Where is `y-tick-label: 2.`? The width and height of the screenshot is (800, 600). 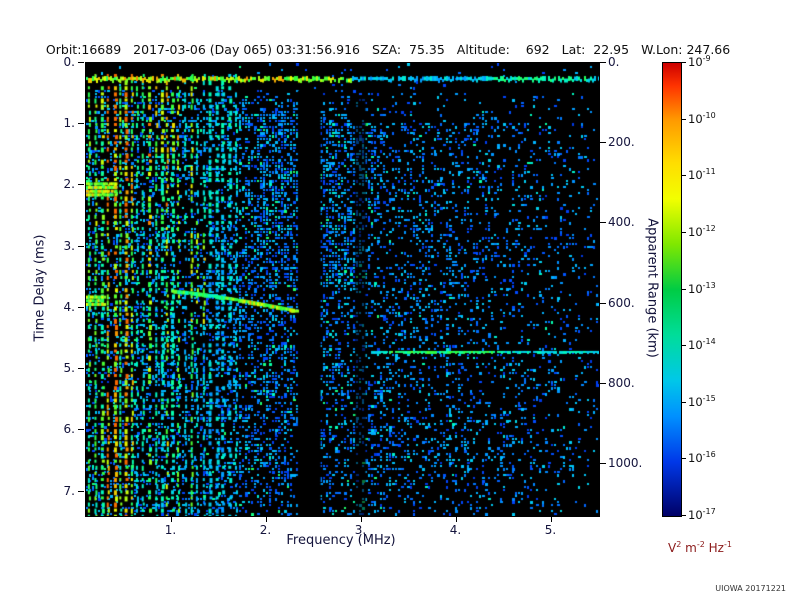 y-tick-label: 2. is located at coordinates (69, 184).